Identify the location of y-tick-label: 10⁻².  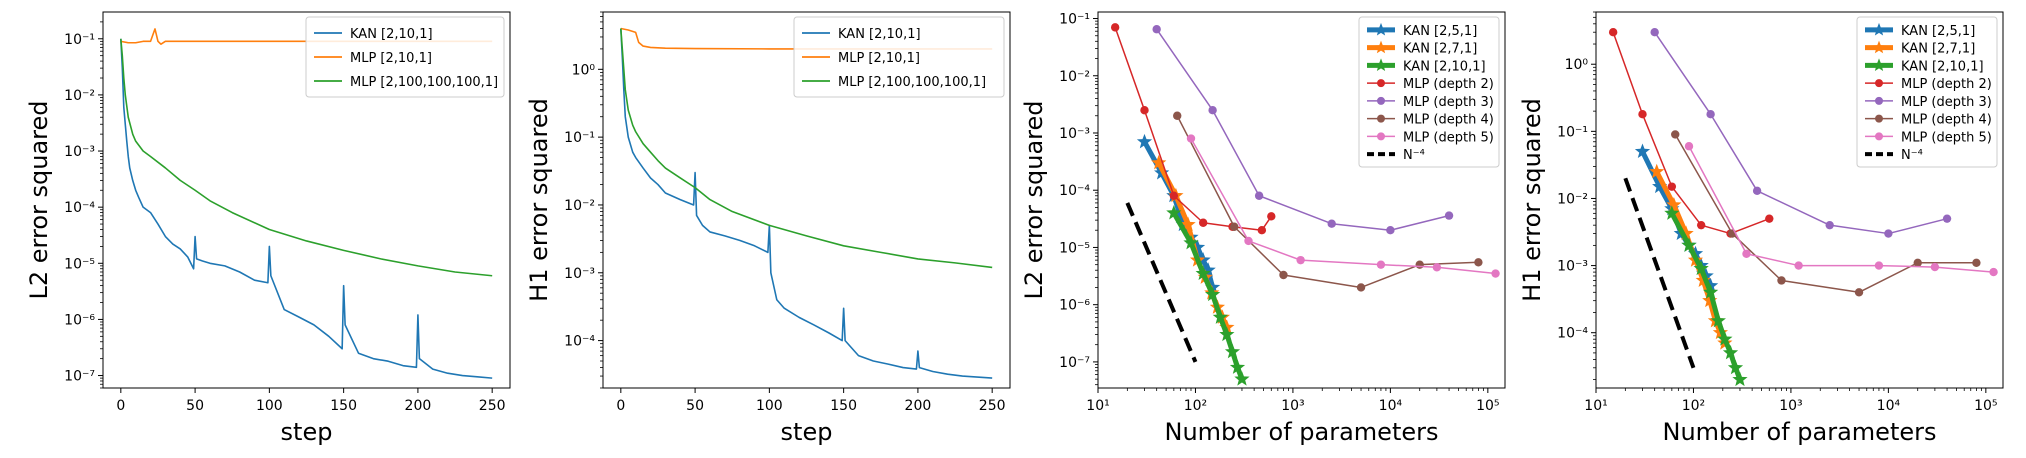
(579, 206).